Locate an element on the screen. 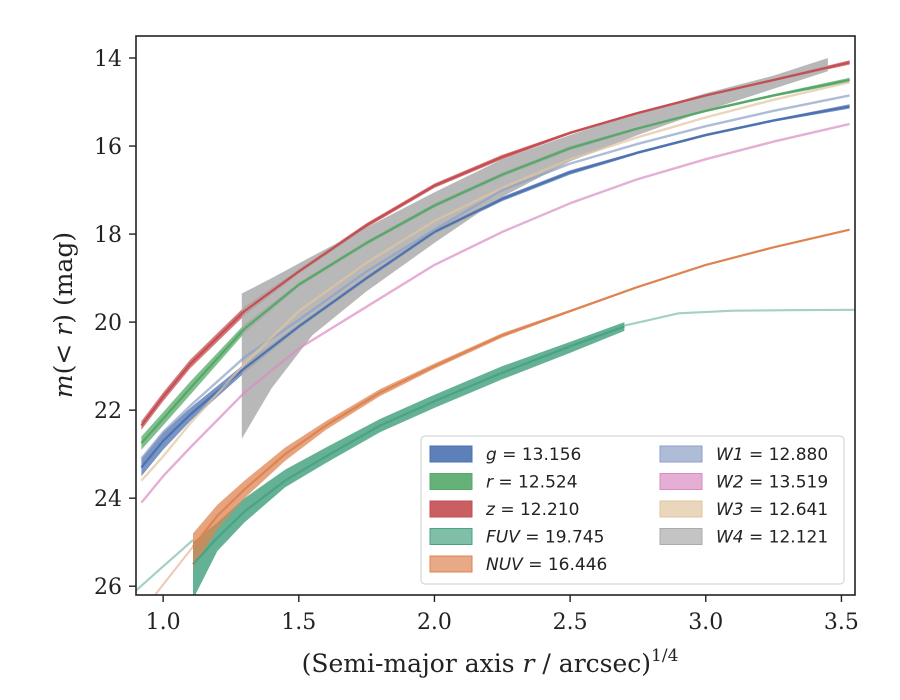 This screenshot has width=900, height=700. legend-swatch-w3 is located at coordinates (681, 509).